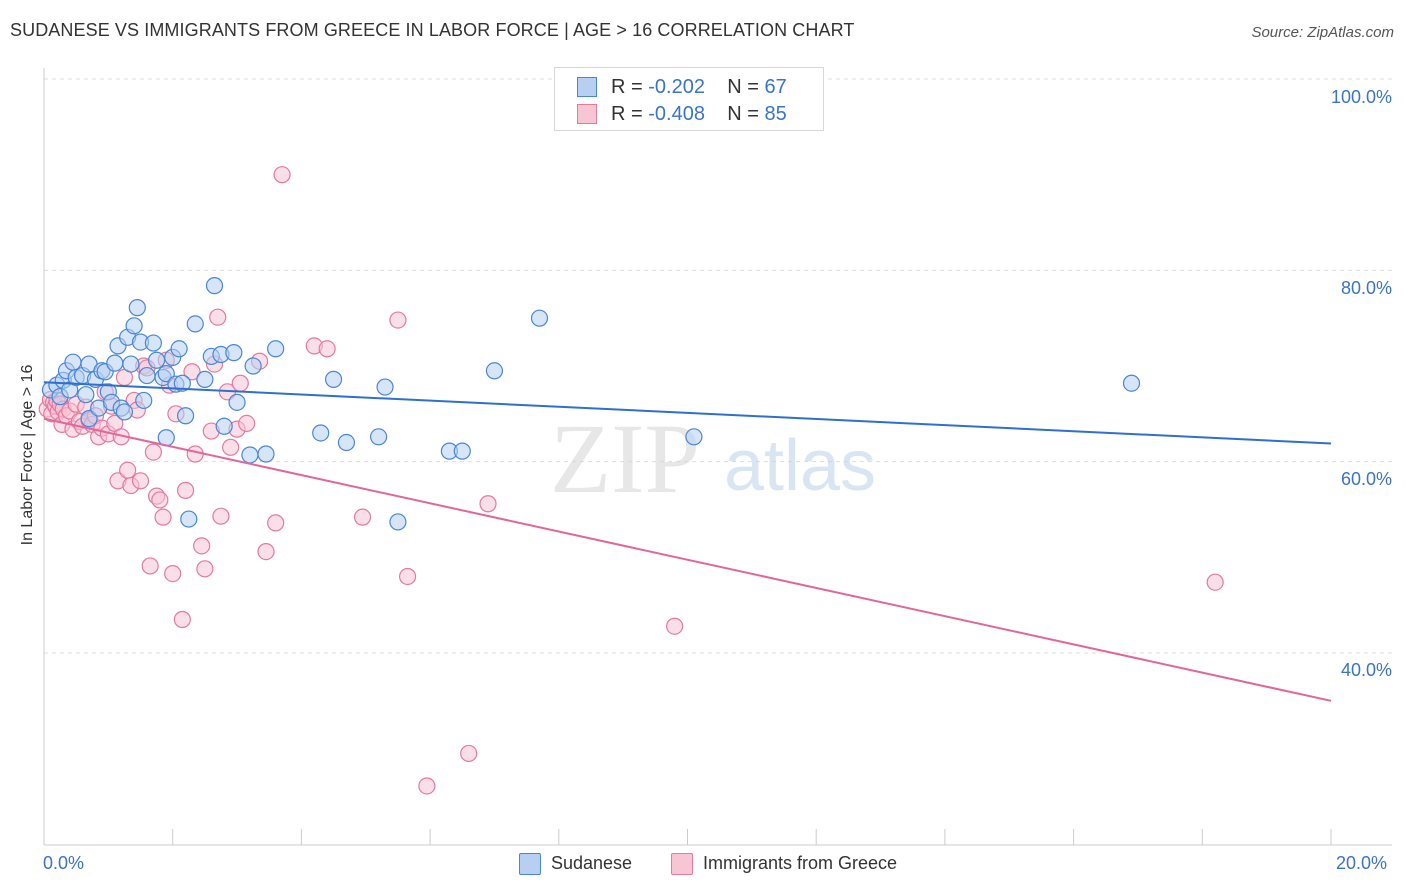 The height and width of the screenshot is (892, 1406). What do you see at coordinates (1366, 670) in the screenshot?
I see `y-tick-label: 40.0%` at bounding box center [1366, 670].